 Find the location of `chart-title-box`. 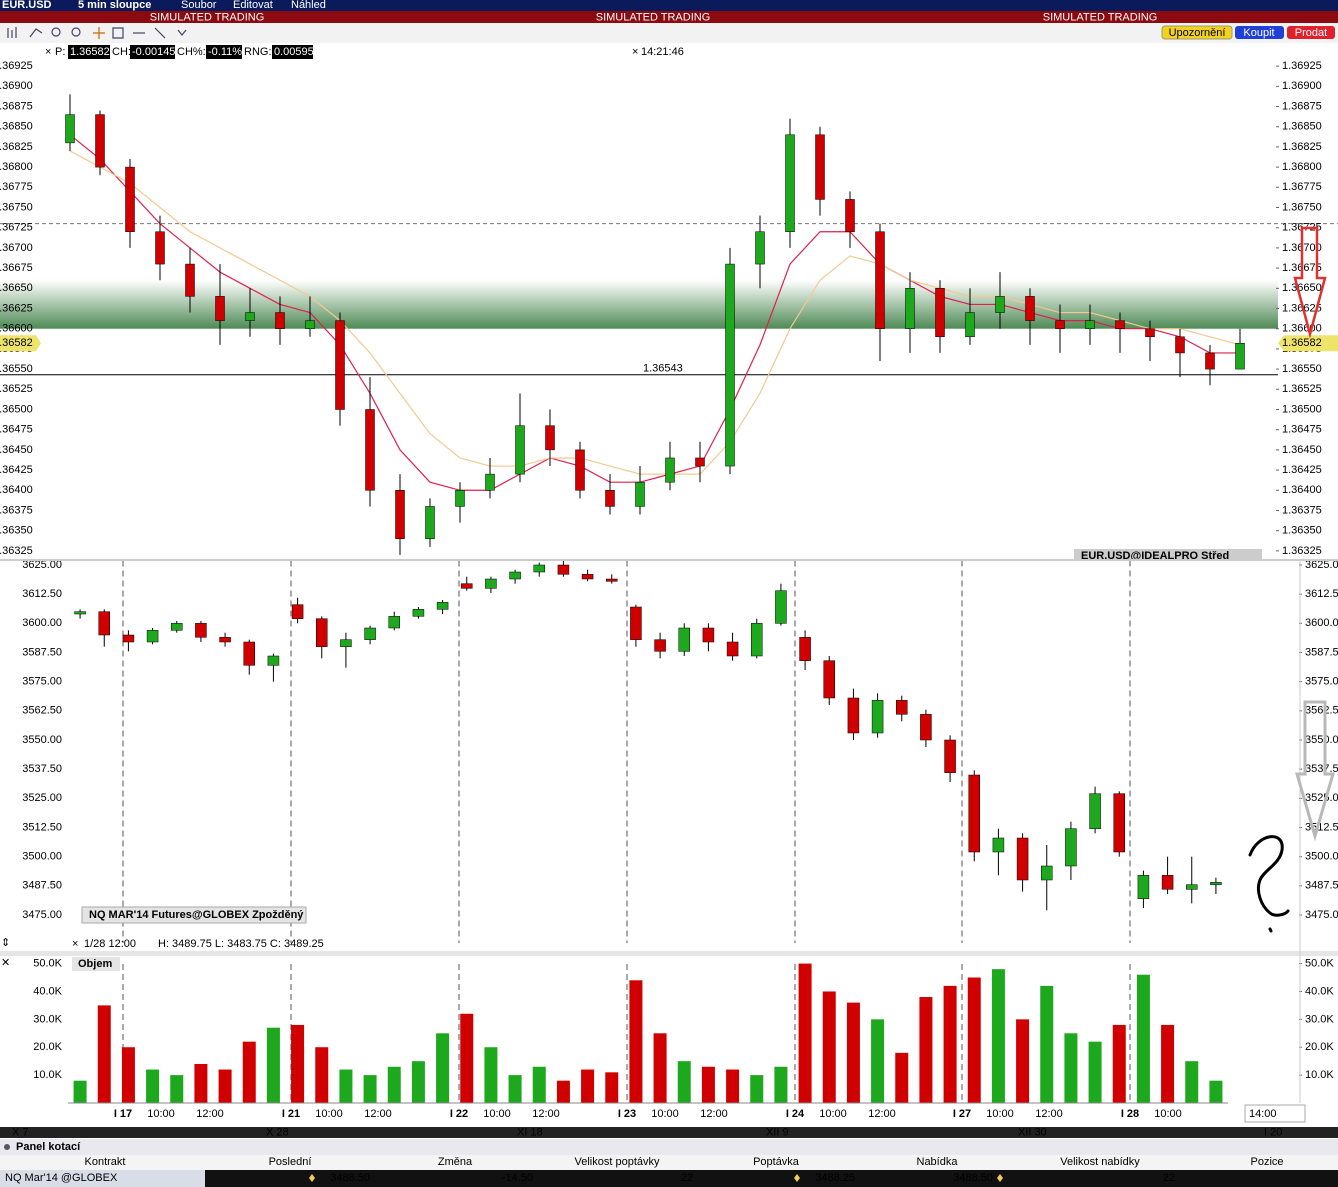

chart-title-box is located at coordinates (194, 915).